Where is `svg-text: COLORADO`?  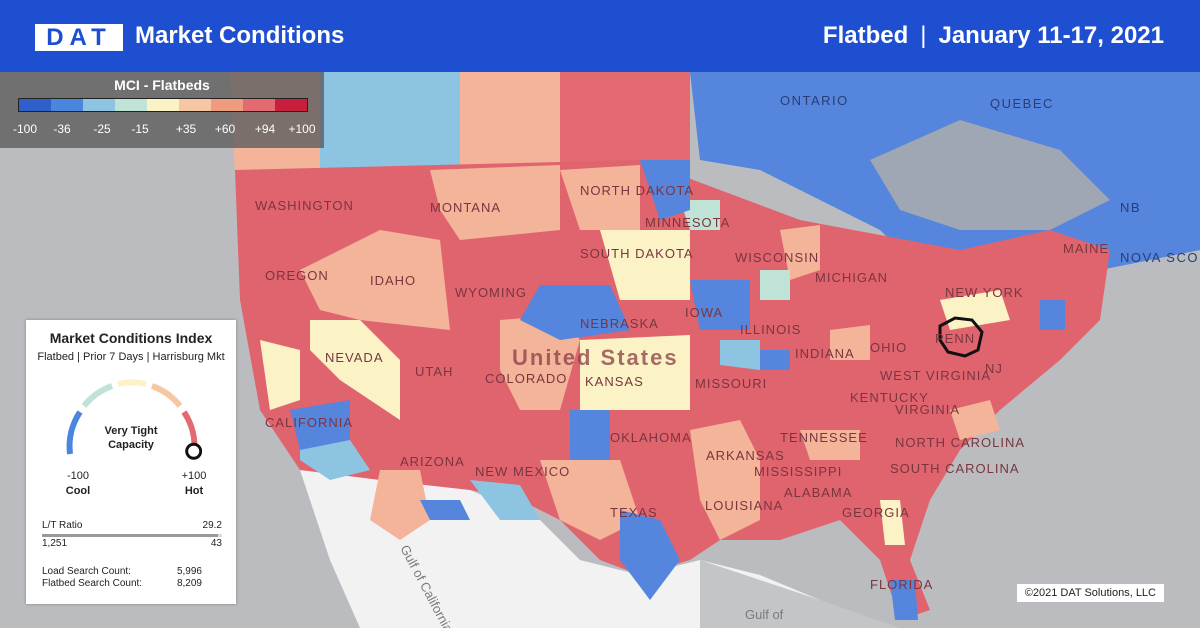
svg-text: COLORADO is located at coordinates (526, 378).